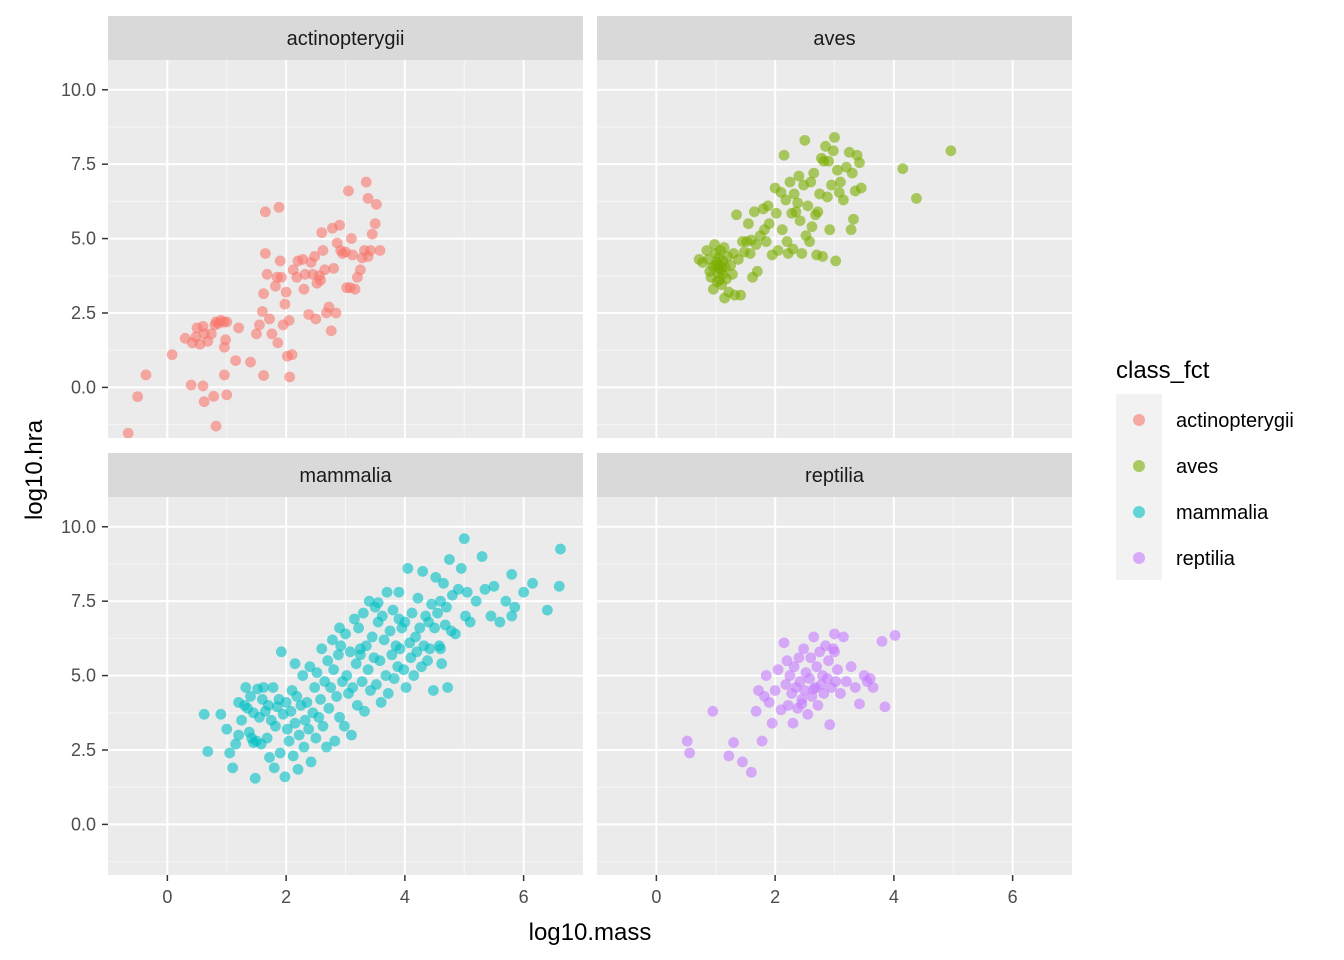 This screenshot has height=960, width=1344. I want to click on x-tick-label: 4, so click(405, 897).